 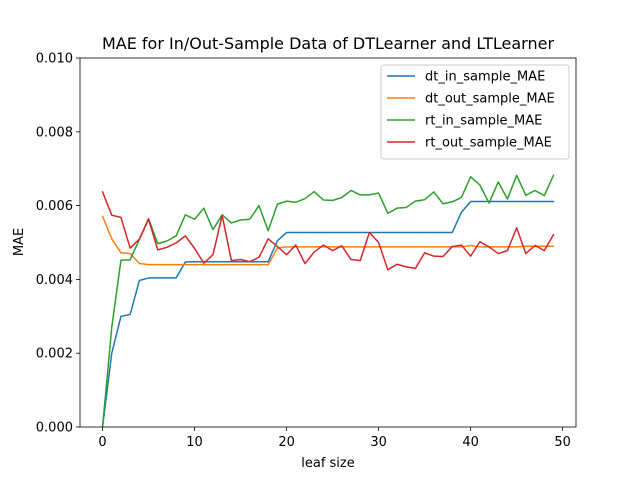 I want to click on series-line-dt-out-sample-MAE, so click(x=328, y=240).